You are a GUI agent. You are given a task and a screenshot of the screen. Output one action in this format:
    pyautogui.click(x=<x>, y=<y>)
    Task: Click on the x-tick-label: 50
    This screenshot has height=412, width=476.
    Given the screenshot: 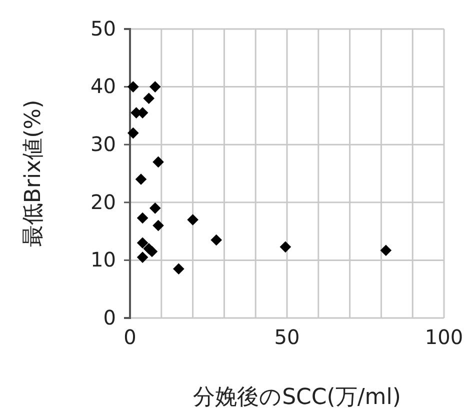 What is the action you would take?
    pyautogui.click(x=287, y=337)
    